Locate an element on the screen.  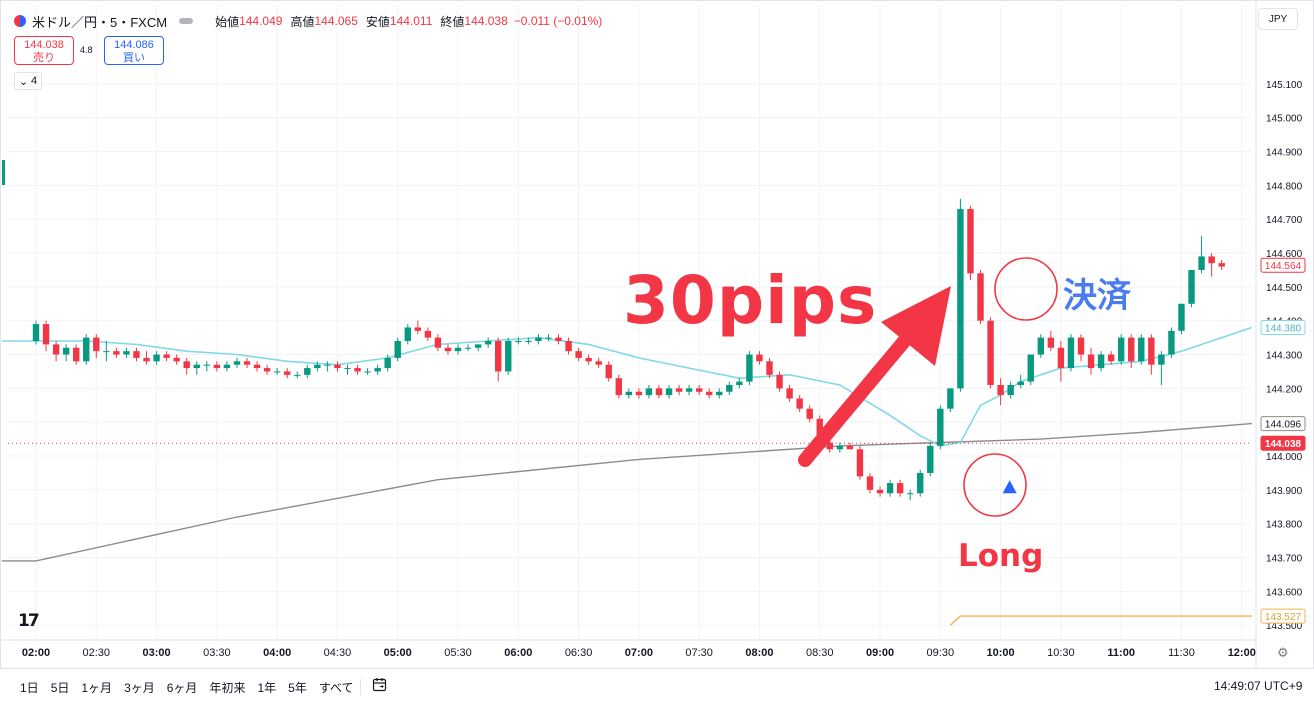
clock: 14:49:07 UTC+9 is located at coordinates (1258, 686).